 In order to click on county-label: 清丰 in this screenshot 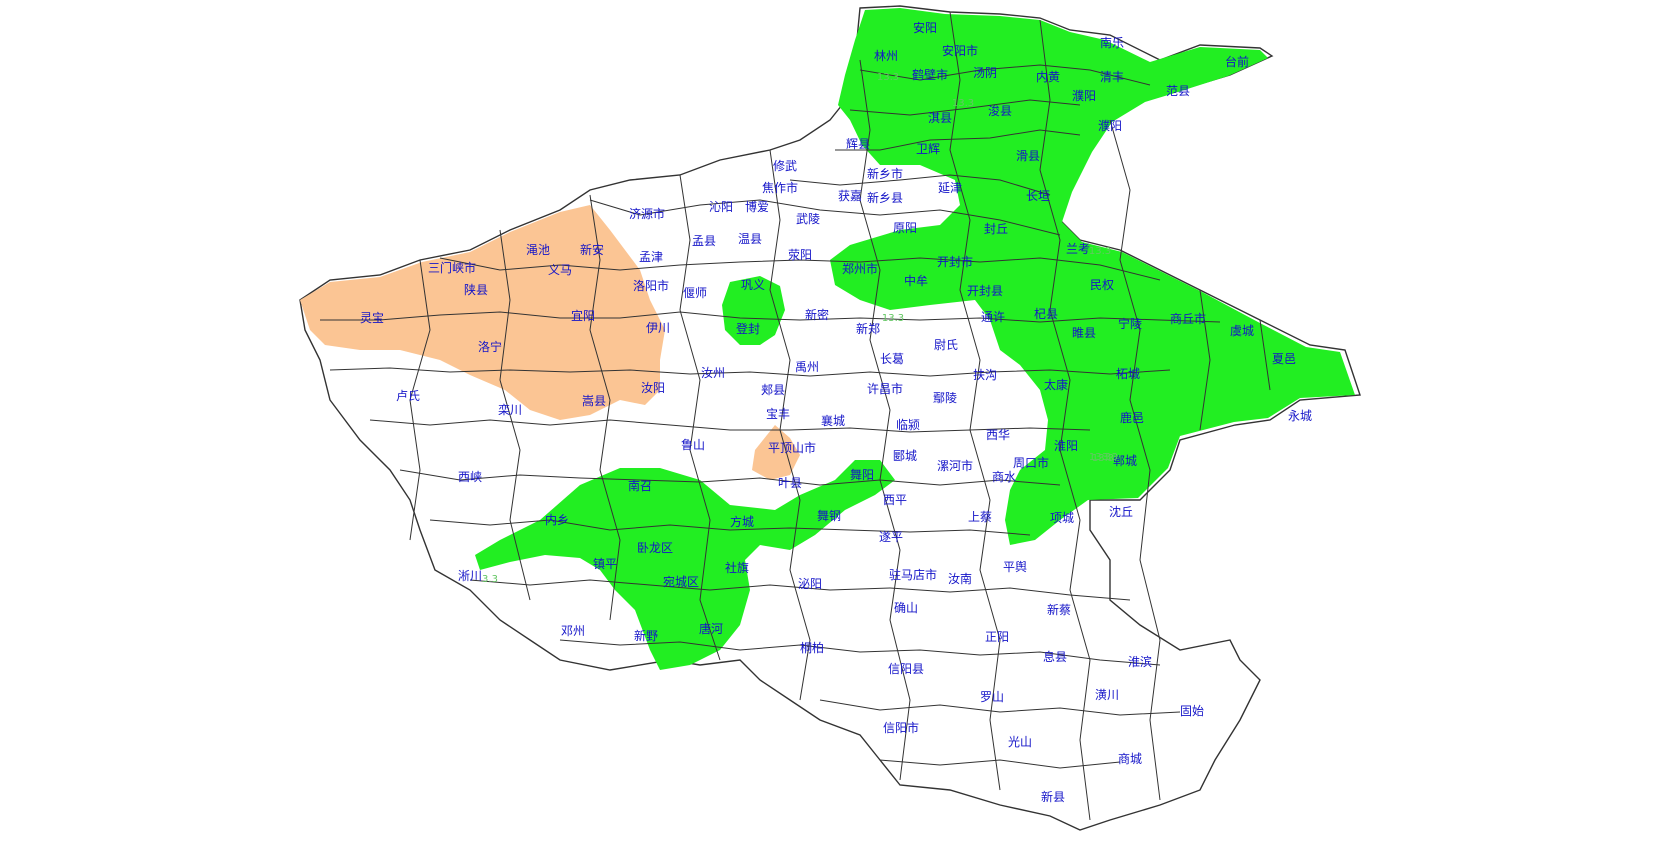, I will do `click(1112, 77)`.